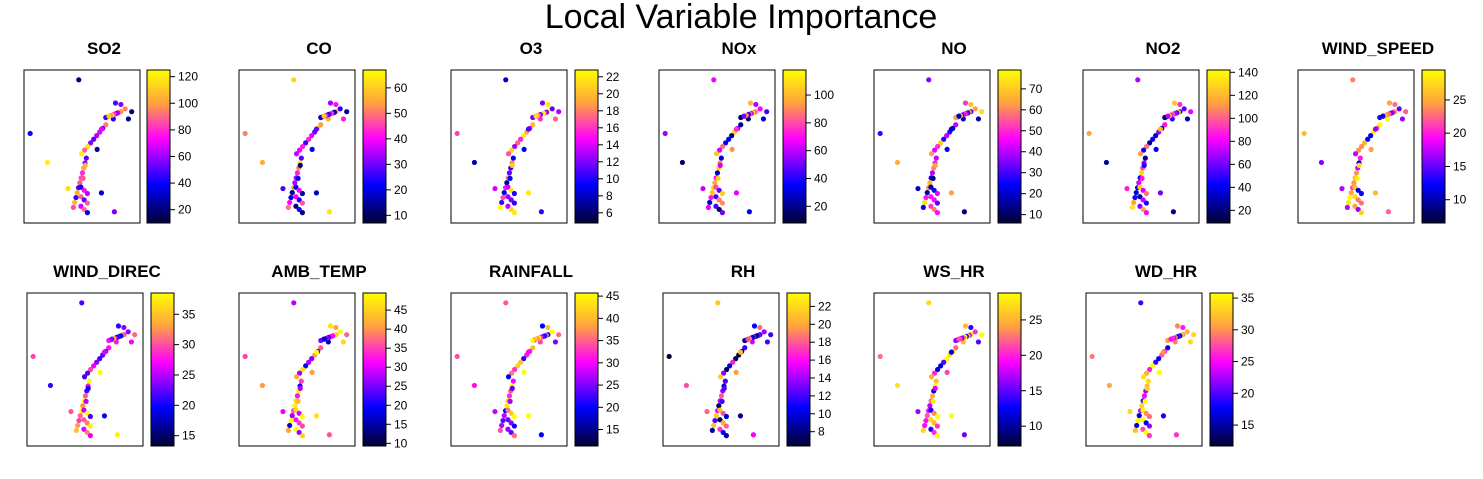 Image resolution: width=1483 pixels, height=479 pixels. What do you see at coordinates (613, 296) in the screenshot?
I see `colorbar-tick-label: 45` at bounding box center [613, 296].